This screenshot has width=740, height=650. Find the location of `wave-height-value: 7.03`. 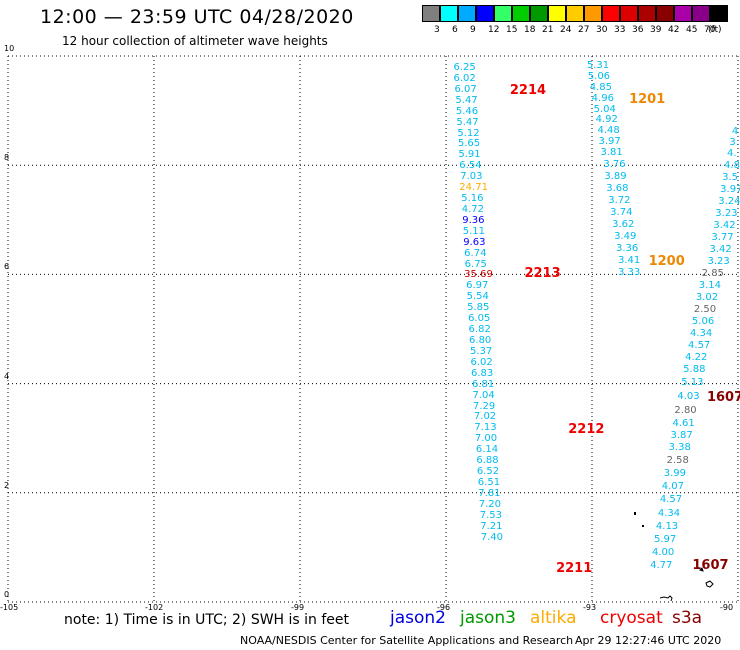

wave-height-value: 7.03 is located at coordinates (471, 177).